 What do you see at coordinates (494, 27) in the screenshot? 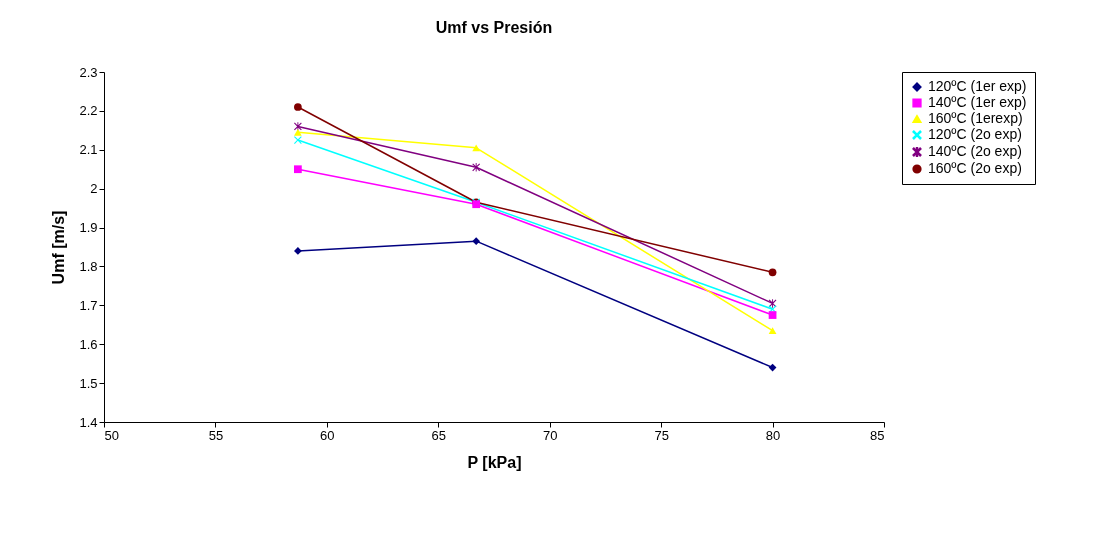
I see `chart-title: Umf vs Presión` at bounding box center [494, 27].